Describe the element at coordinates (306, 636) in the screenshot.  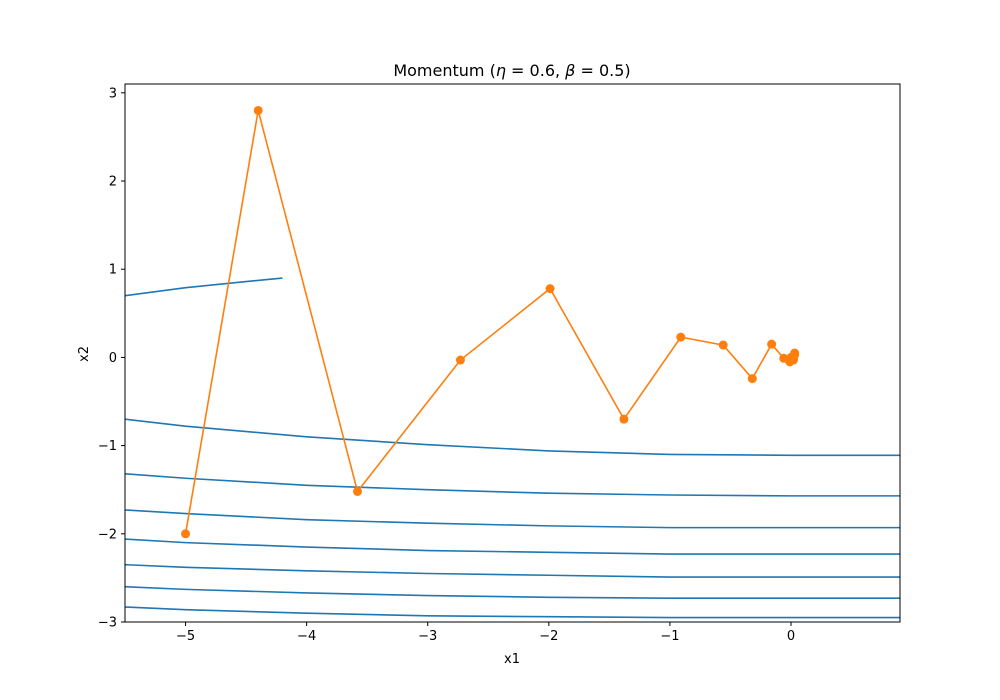
I see `x-tick-label: −4` at that location.